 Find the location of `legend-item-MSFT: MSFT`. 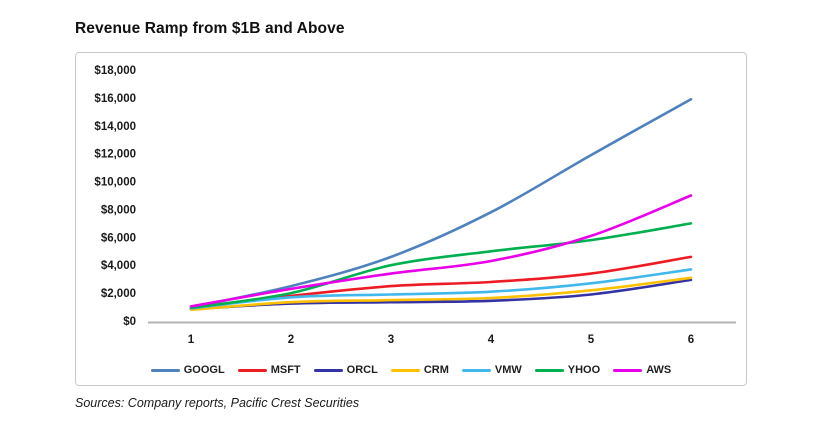

legend-item-MSFT: MSFT is located at coordinates (269, 370).